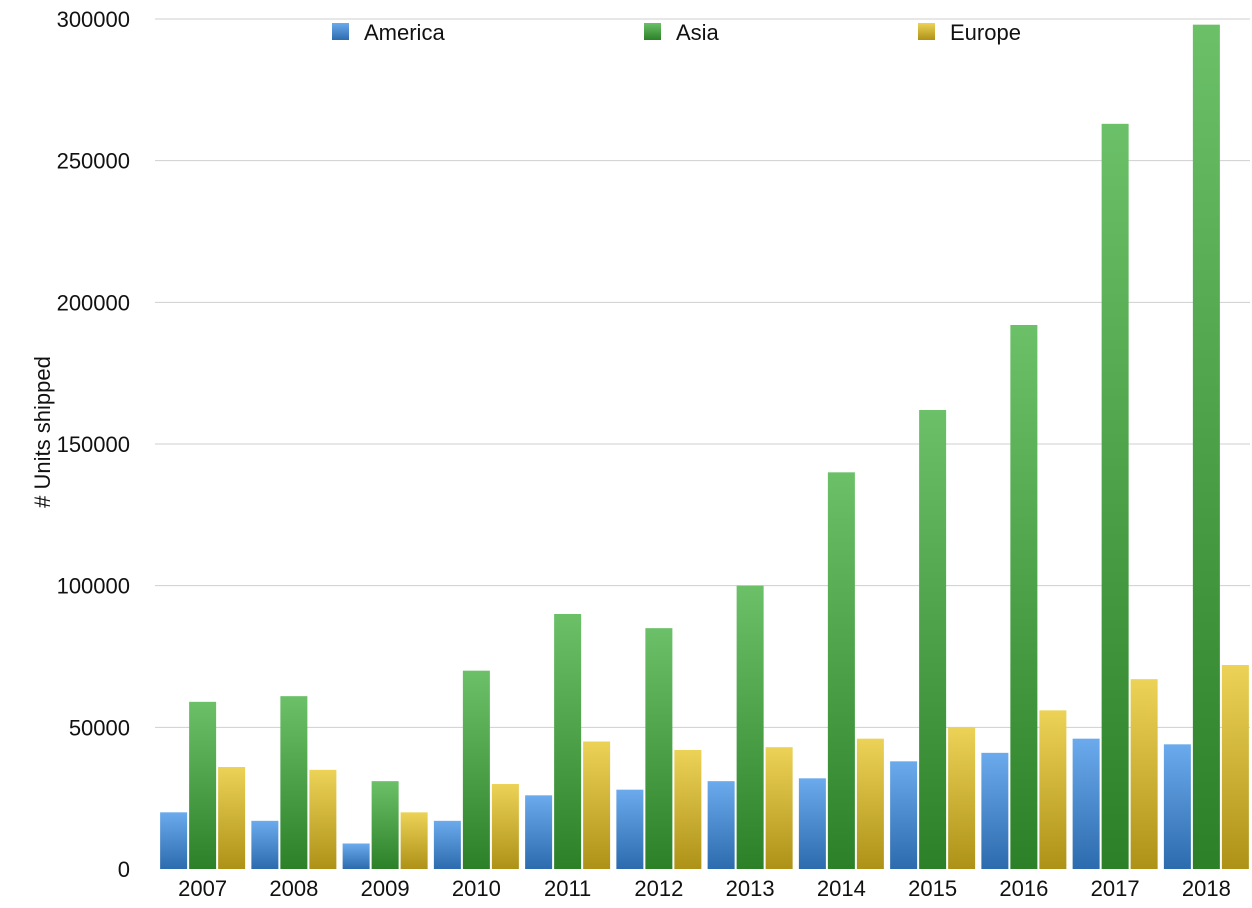 The height and width of the screenshot is (908, 1252). Describe the element at coordinates (721, 825) in the screenshot. I see `bar-america-2013` at that location.